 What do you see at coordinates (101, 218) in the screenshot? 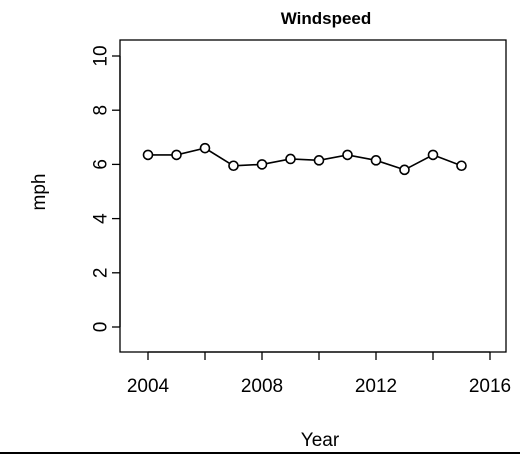
I see `y-tick-label: 4` at bounding box center [101, 218].